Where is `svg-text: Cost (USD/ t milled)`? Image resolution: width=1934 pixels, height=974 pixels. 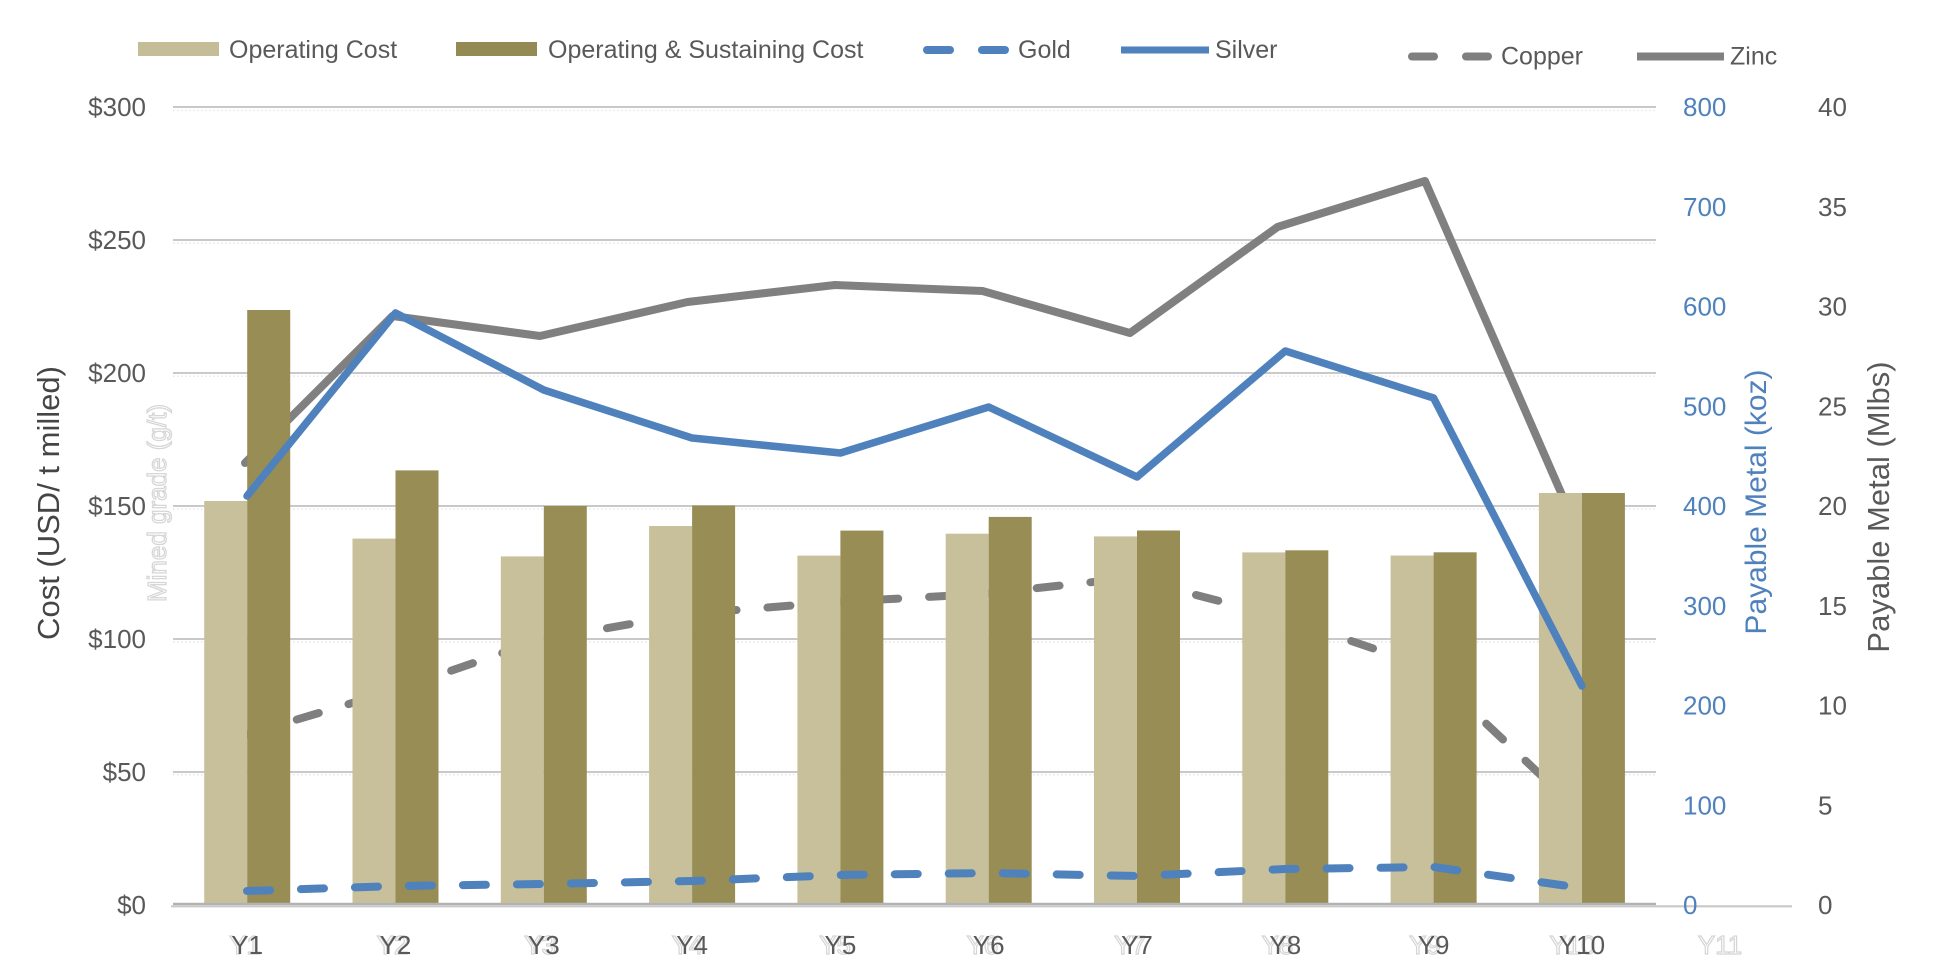 svg-text: Cost (USD/ t milled) is located at coordinates (48, 503).